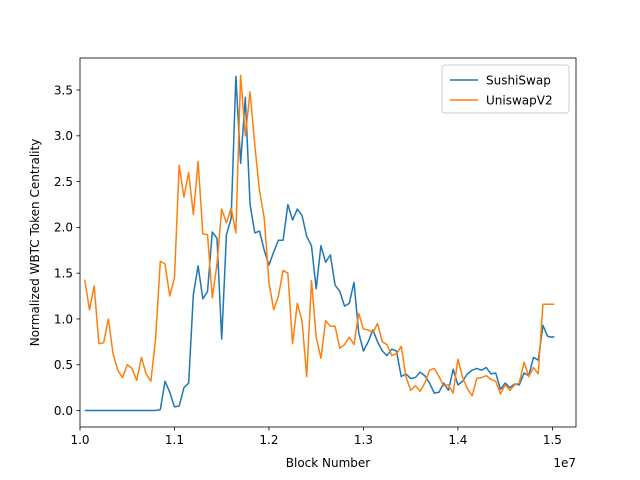  I want to click on legend-box, so click(505, 89).